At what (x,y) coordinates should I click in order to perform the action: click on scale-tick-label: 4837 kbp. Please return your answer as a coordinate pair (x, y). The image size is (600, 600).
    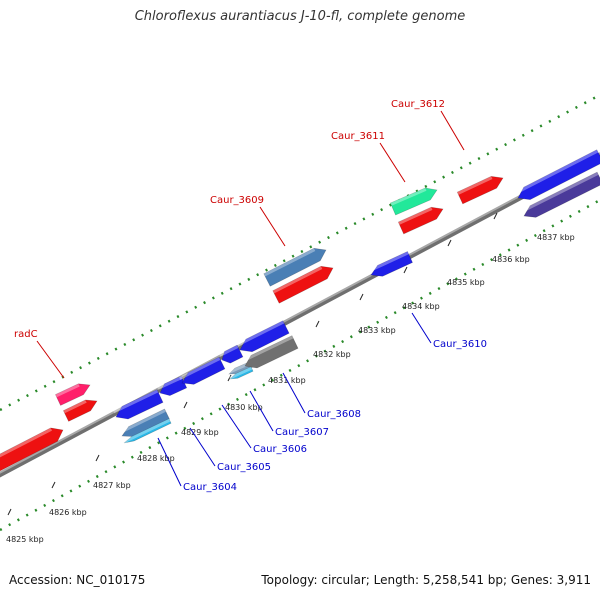
    Looking at the image, I should click on (556, 237).